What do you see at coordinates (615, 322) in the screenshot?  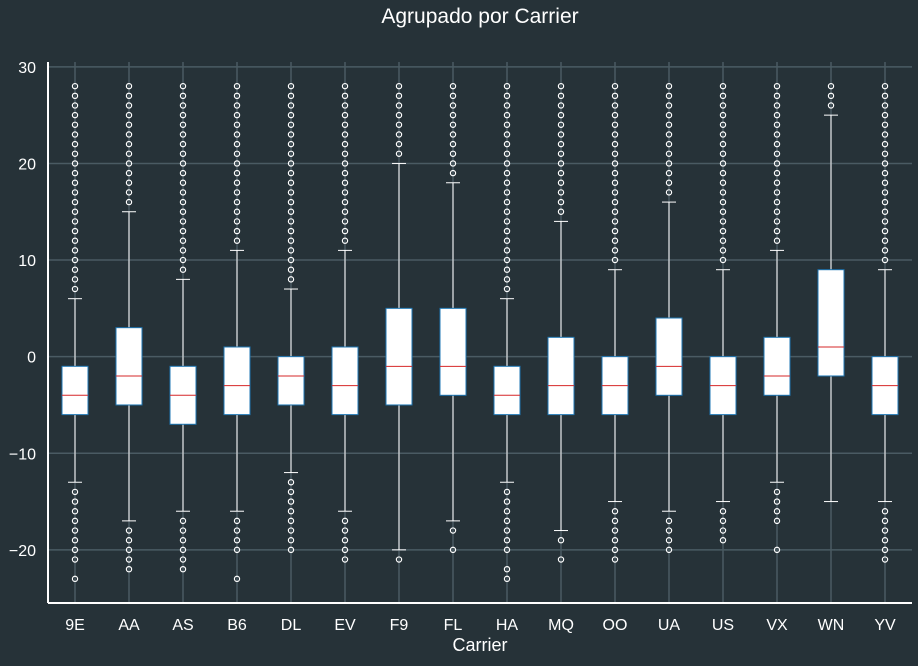 I see `box-oo` at bounding box center [615, 322].